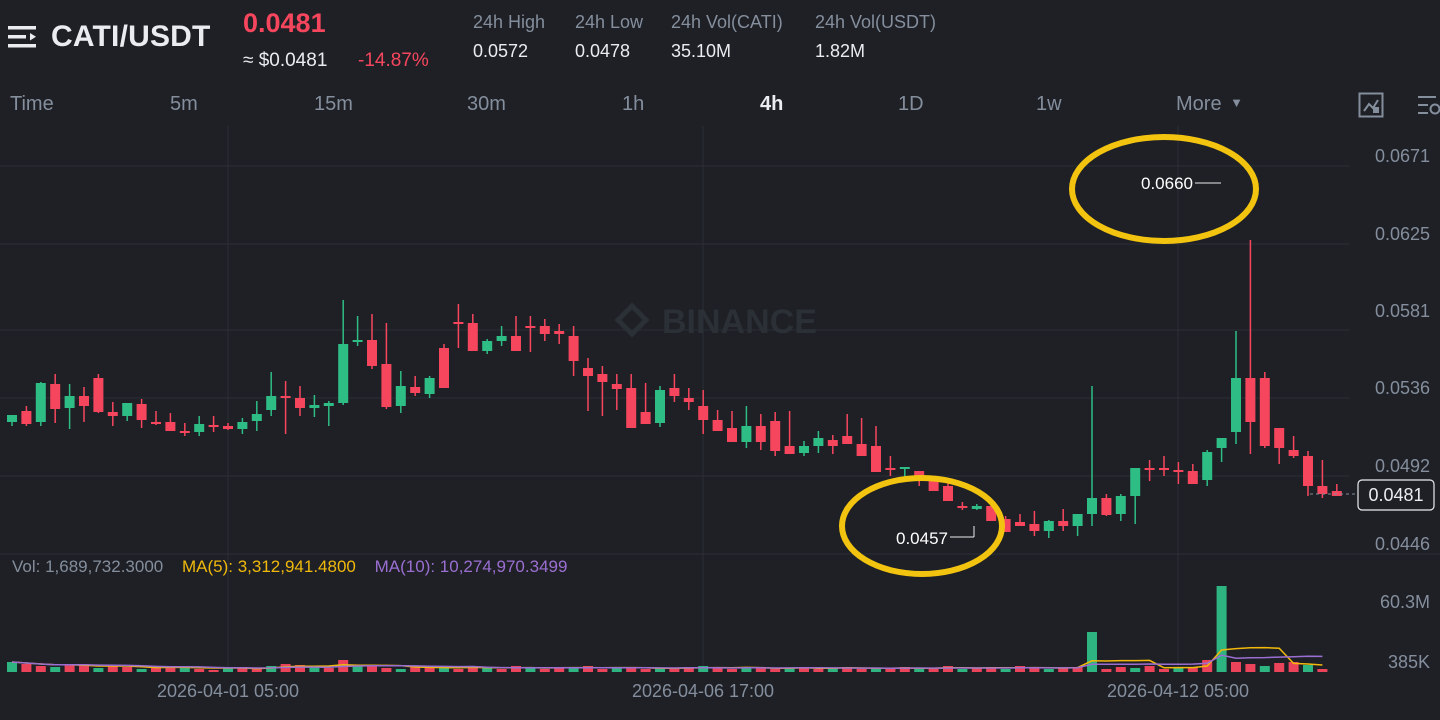 The height and width of the screenshot is (720, 1440). I want to click on stat-label: 24h Low, so click(609, 22).